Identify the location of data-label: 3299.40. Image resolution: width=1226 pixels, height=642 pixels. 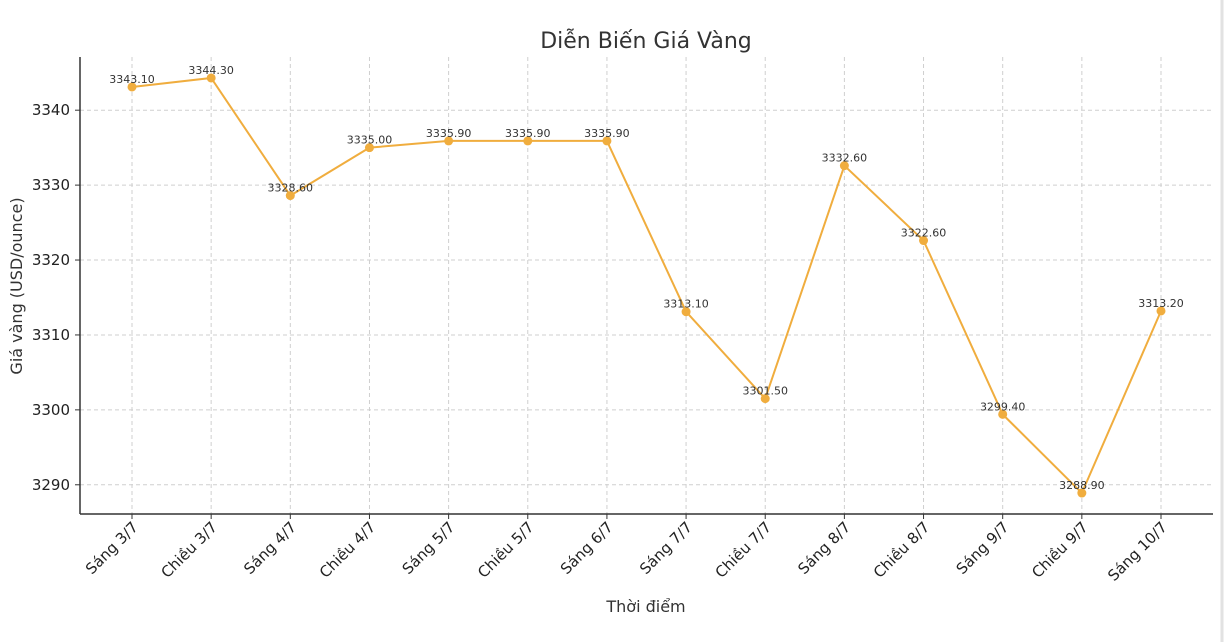
(1003, 406).